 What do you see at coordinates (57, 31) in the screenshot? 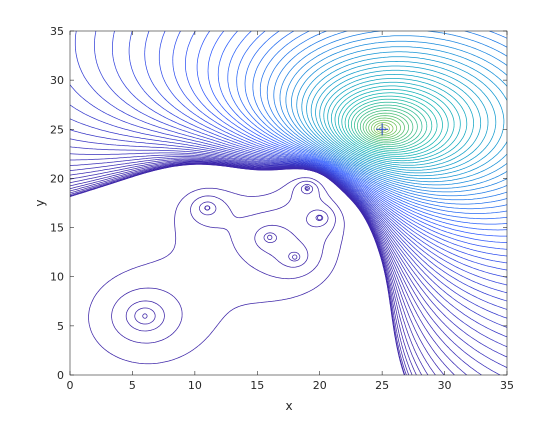
I see `y-tick-label: 35` at bounding box center [57, 31].